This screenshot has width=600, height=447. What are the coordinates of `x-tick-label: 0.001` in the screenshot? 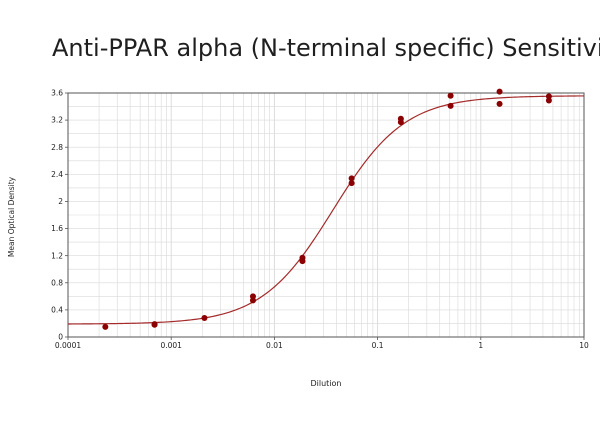 It's located at (171, 345).